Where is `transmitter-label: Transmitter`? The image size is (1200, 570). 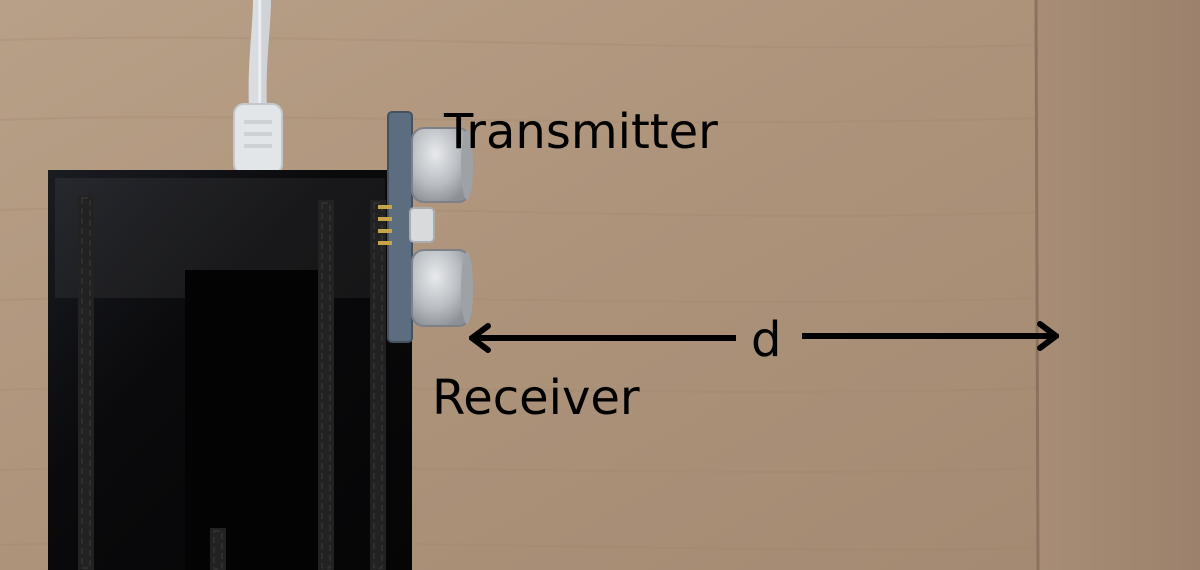
transmitter-label: Transmitter is located at coordinates (581, 132).